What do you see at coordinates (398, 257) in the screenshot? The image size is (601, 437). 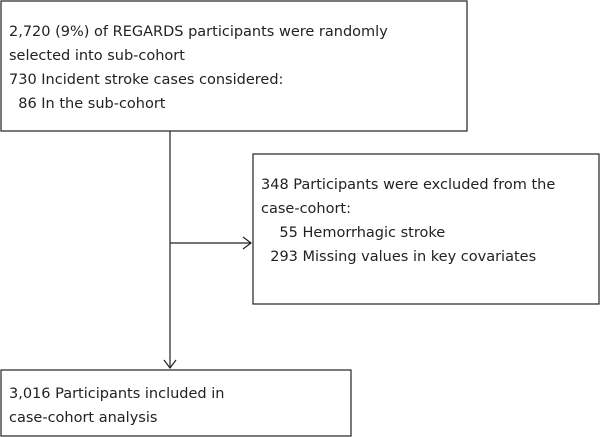 I see `box-text-line: 293 Missing values in key covariates` at bounding box center [398, 257].